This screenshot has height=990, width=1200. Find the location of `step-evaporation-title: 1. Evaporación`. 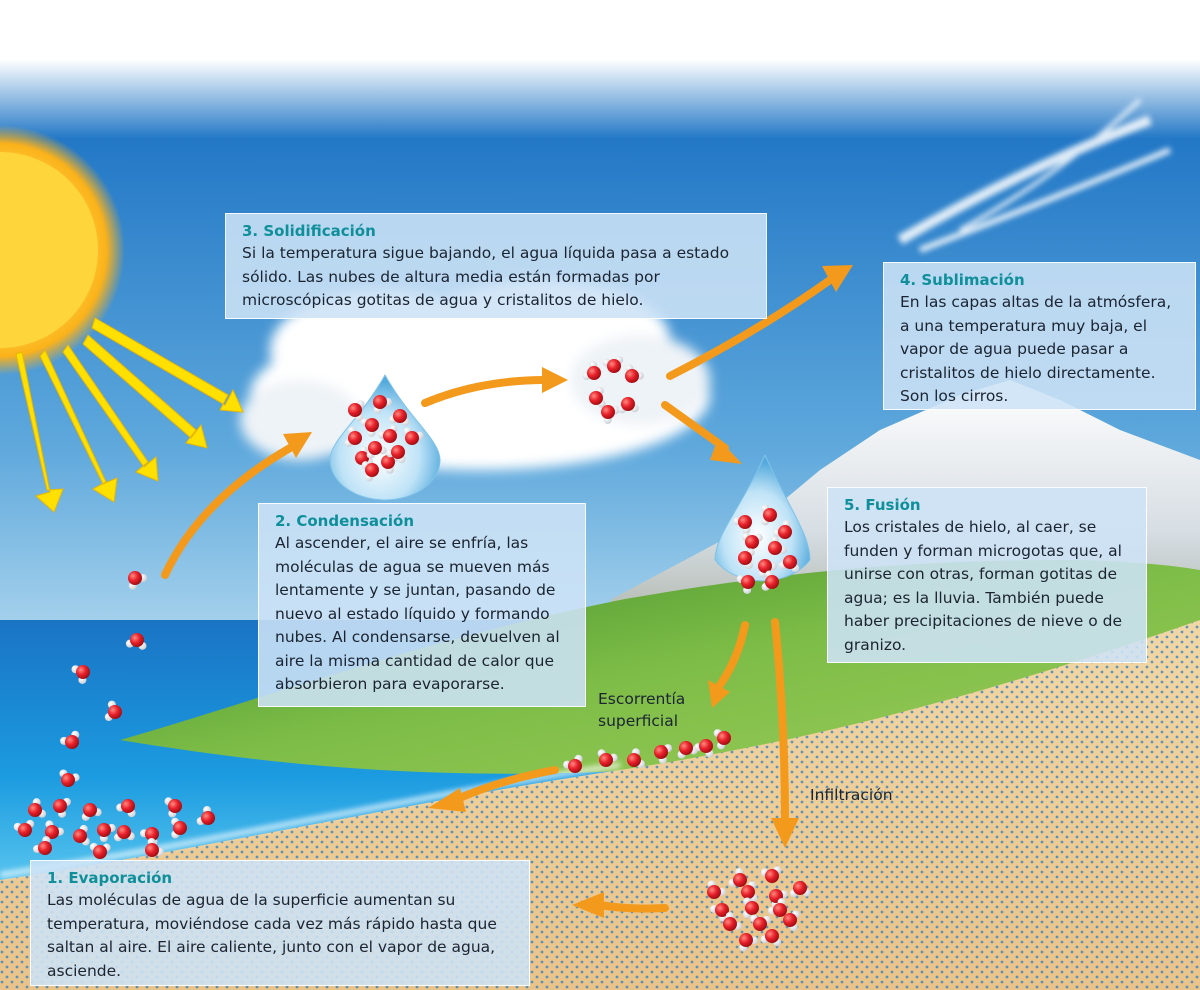

step-evaporation-title: 1. Evaporación is located at coordinates (110, 878).